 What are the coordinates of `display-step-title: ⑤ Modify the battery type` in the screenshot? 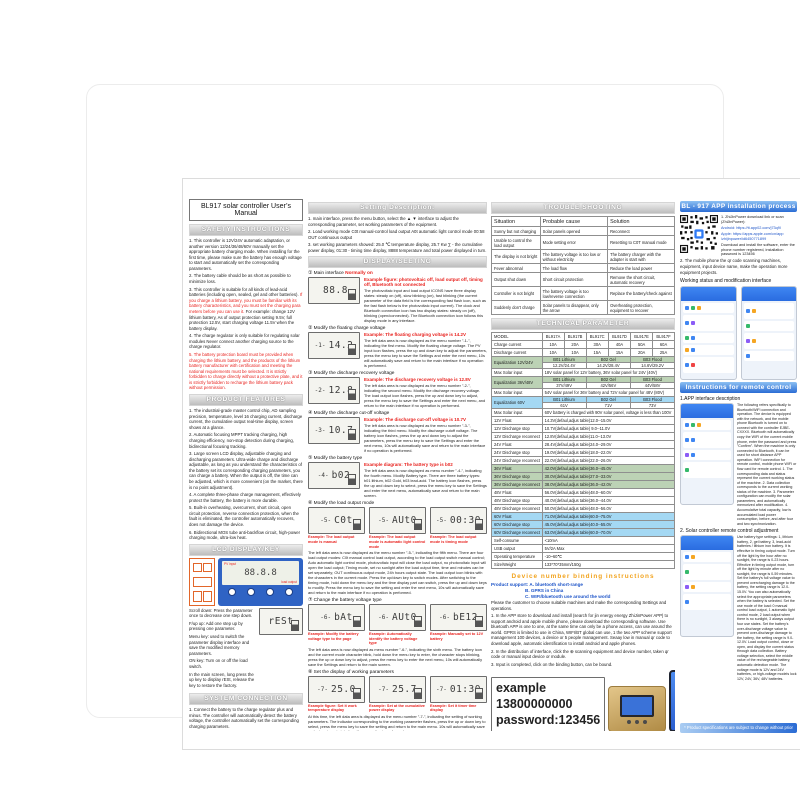 It's located at (335, 459).